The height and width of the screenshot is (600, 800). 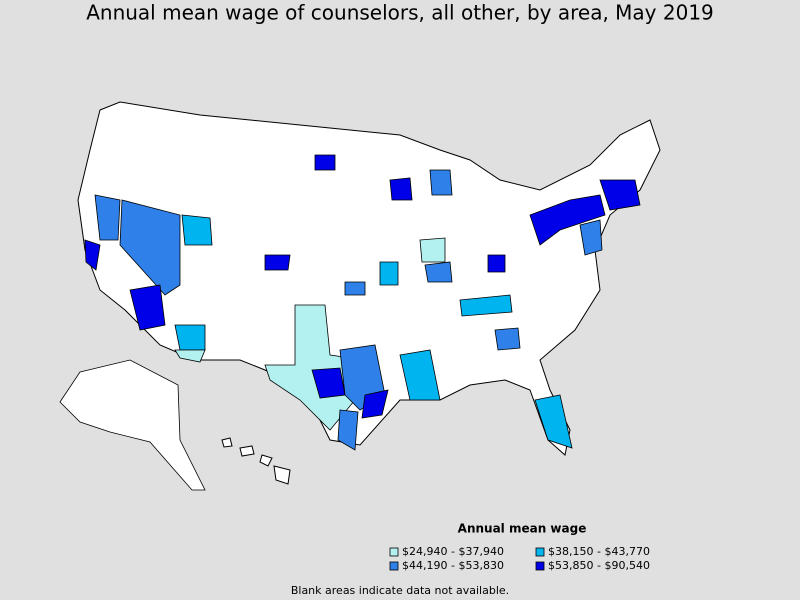 What do you see at coordinates (599, 565) in the screenshot?
I see `legend-label: $53,850 - $90,540` at bounding box center [599, 565].